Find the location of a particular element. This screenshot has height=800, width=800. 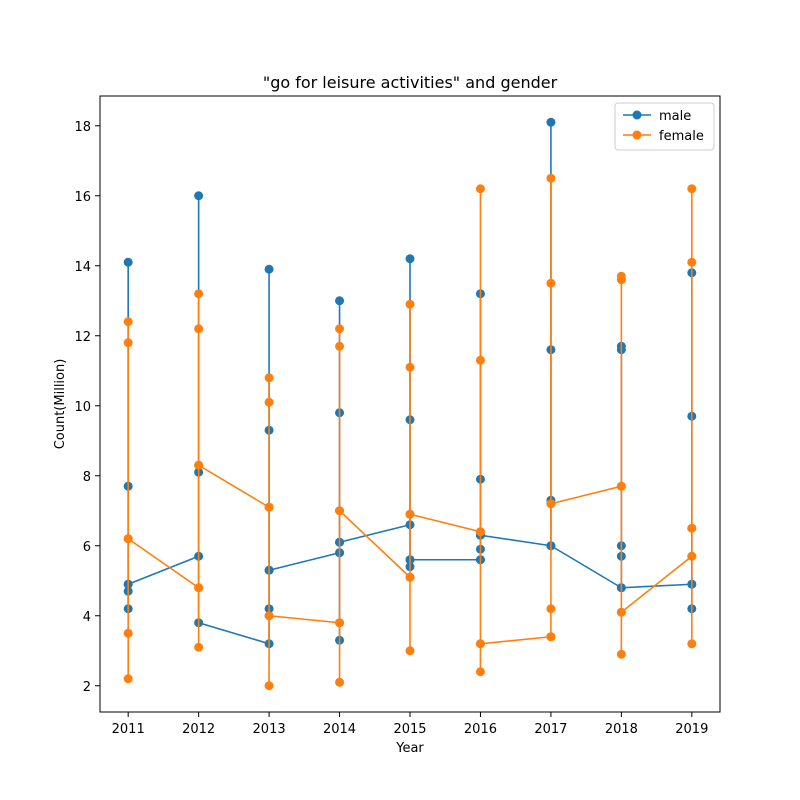

y-tick-label: 14 is located at coordinates (82, 267).